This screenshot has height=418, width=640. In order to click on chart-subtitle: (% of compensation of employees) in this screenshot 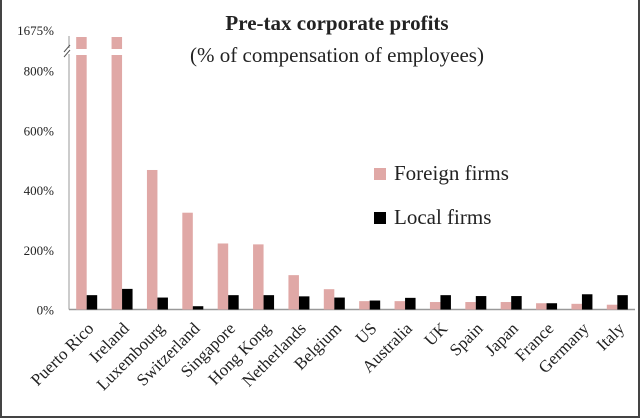, I will do `click(337, 55)`.